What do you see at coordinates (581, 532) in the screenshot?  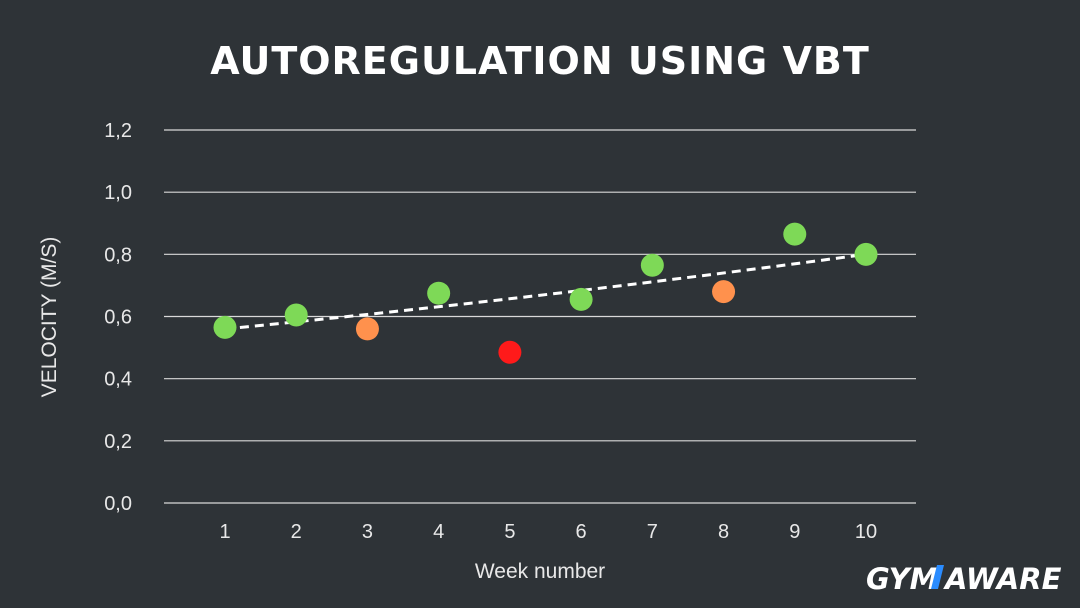 I see `x-tick-label: 6` at bounding box center [581, 532].